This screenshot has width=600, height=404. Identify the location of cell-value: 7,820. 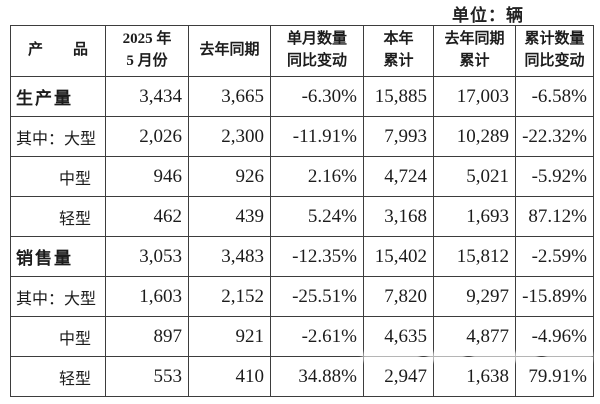
(398, 296).